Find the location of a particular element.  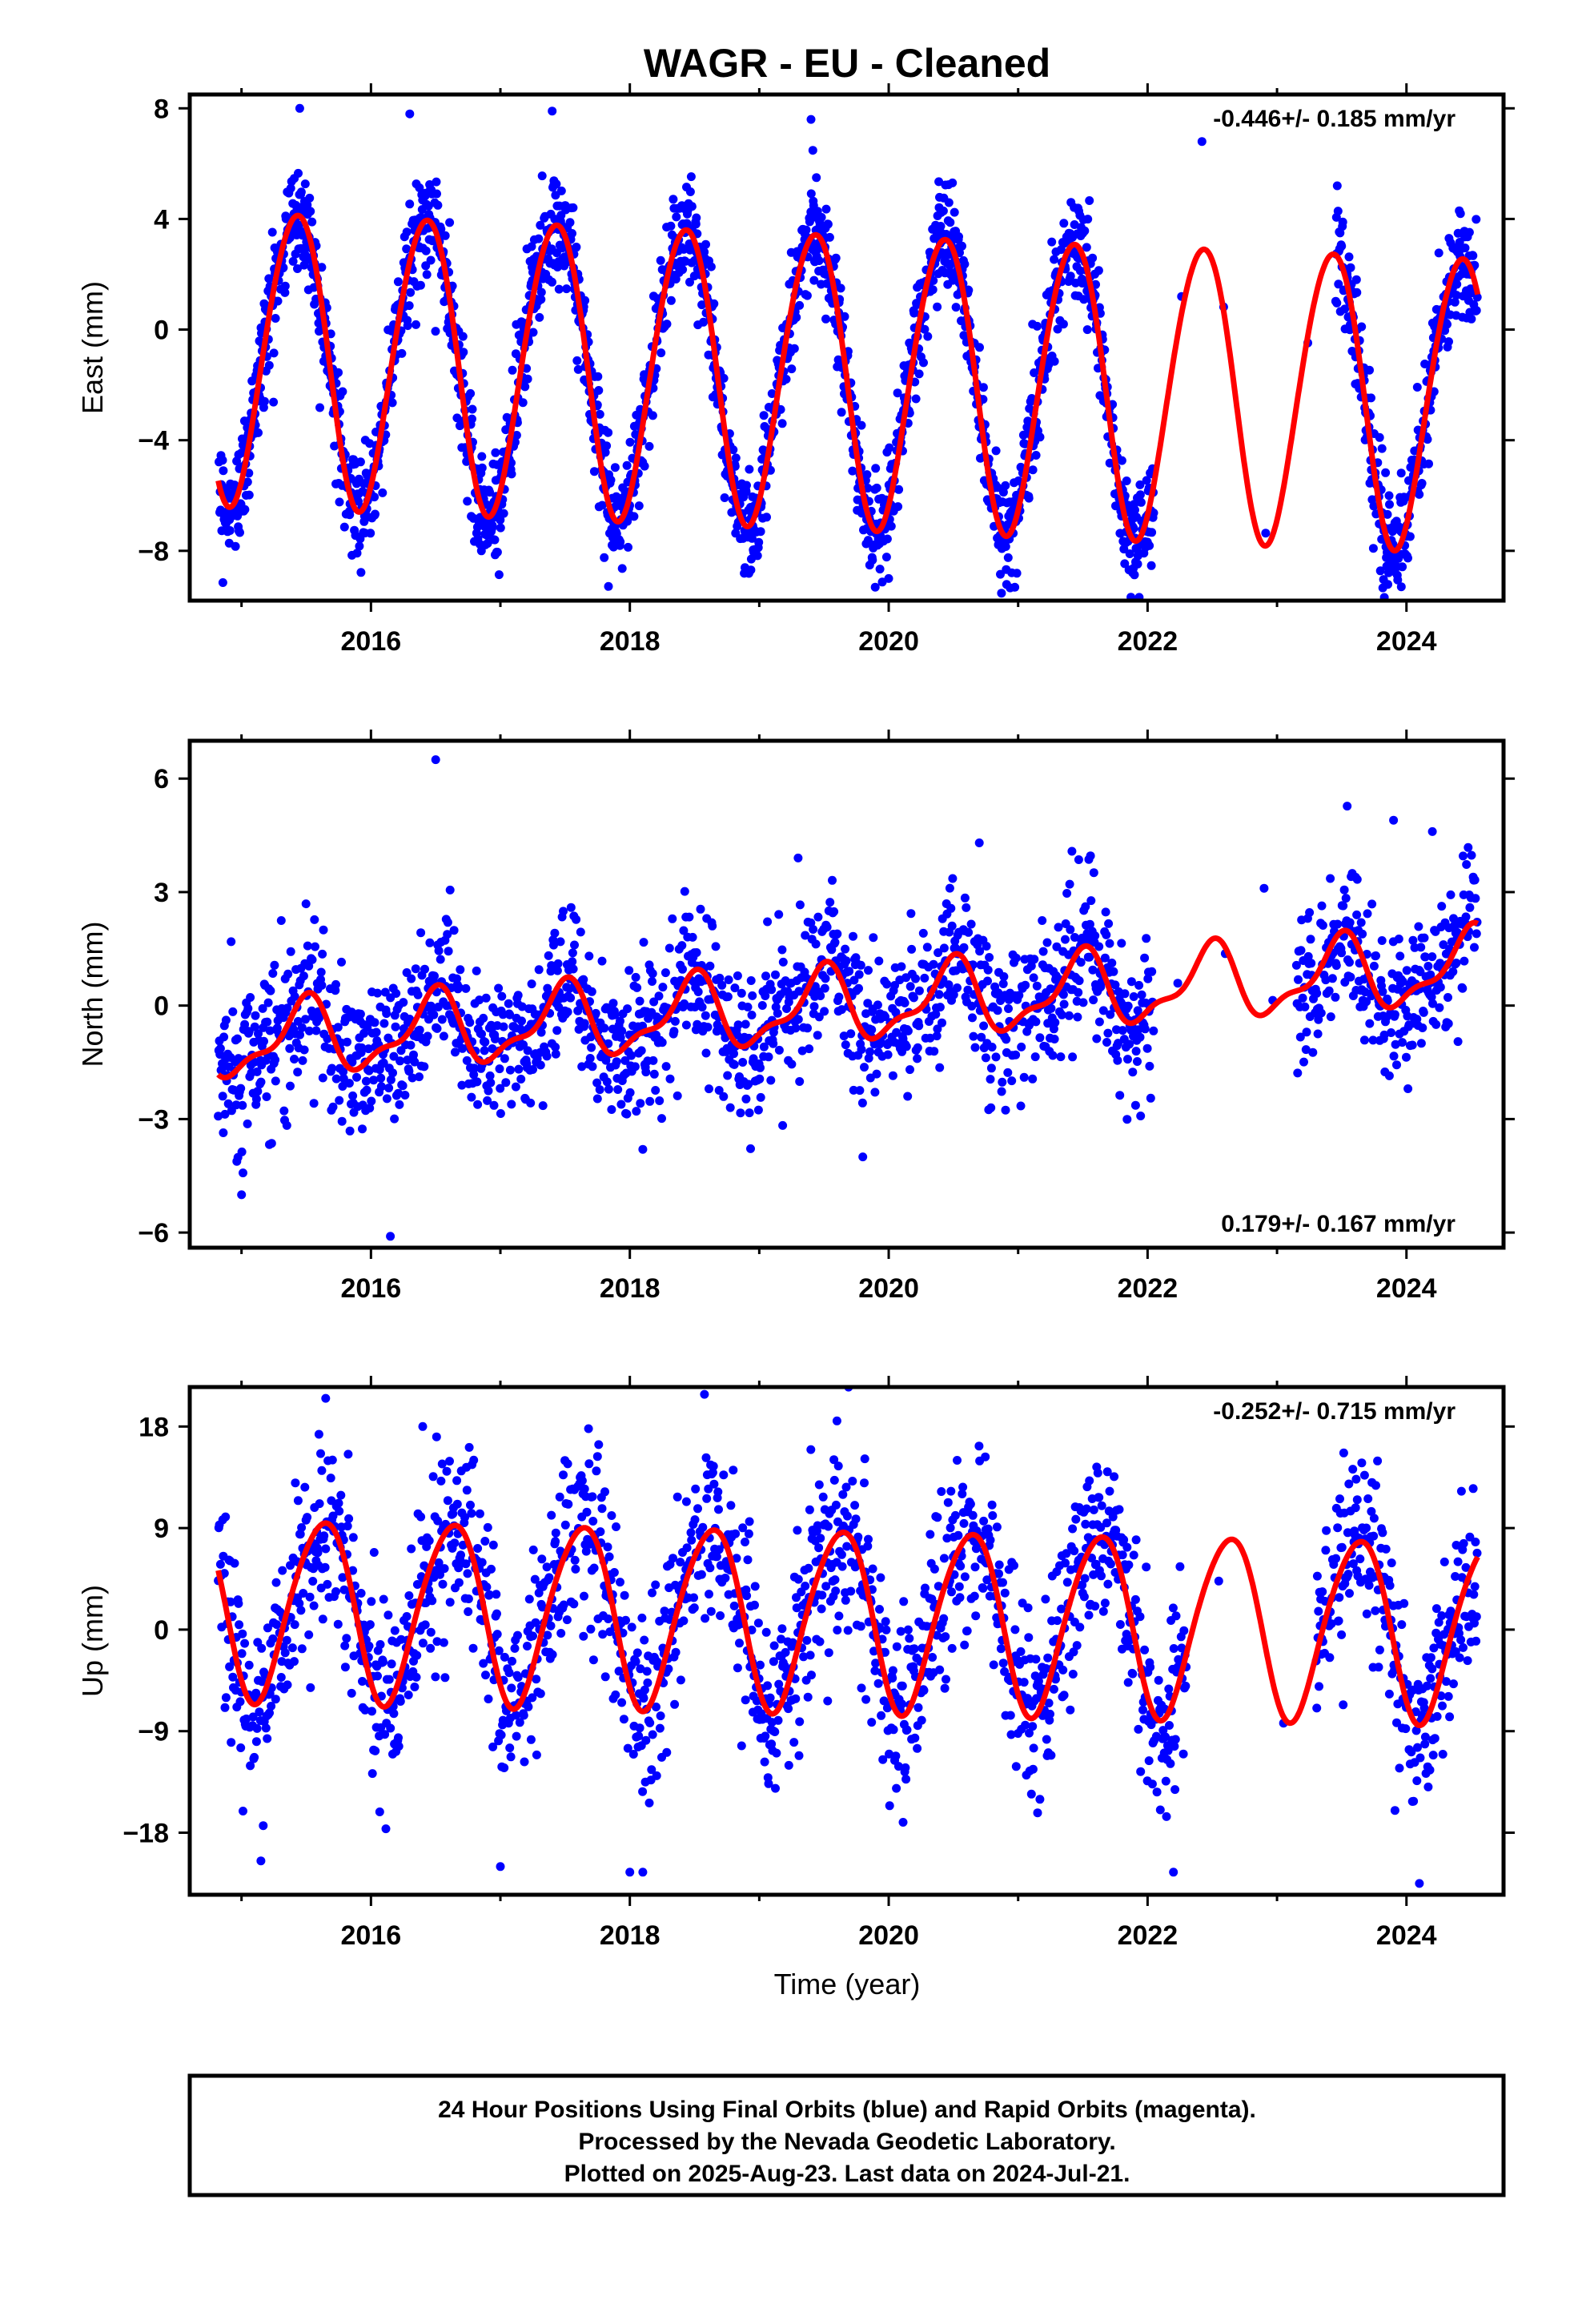

y-tick-label: 3 is located at coordinates (161, 893).